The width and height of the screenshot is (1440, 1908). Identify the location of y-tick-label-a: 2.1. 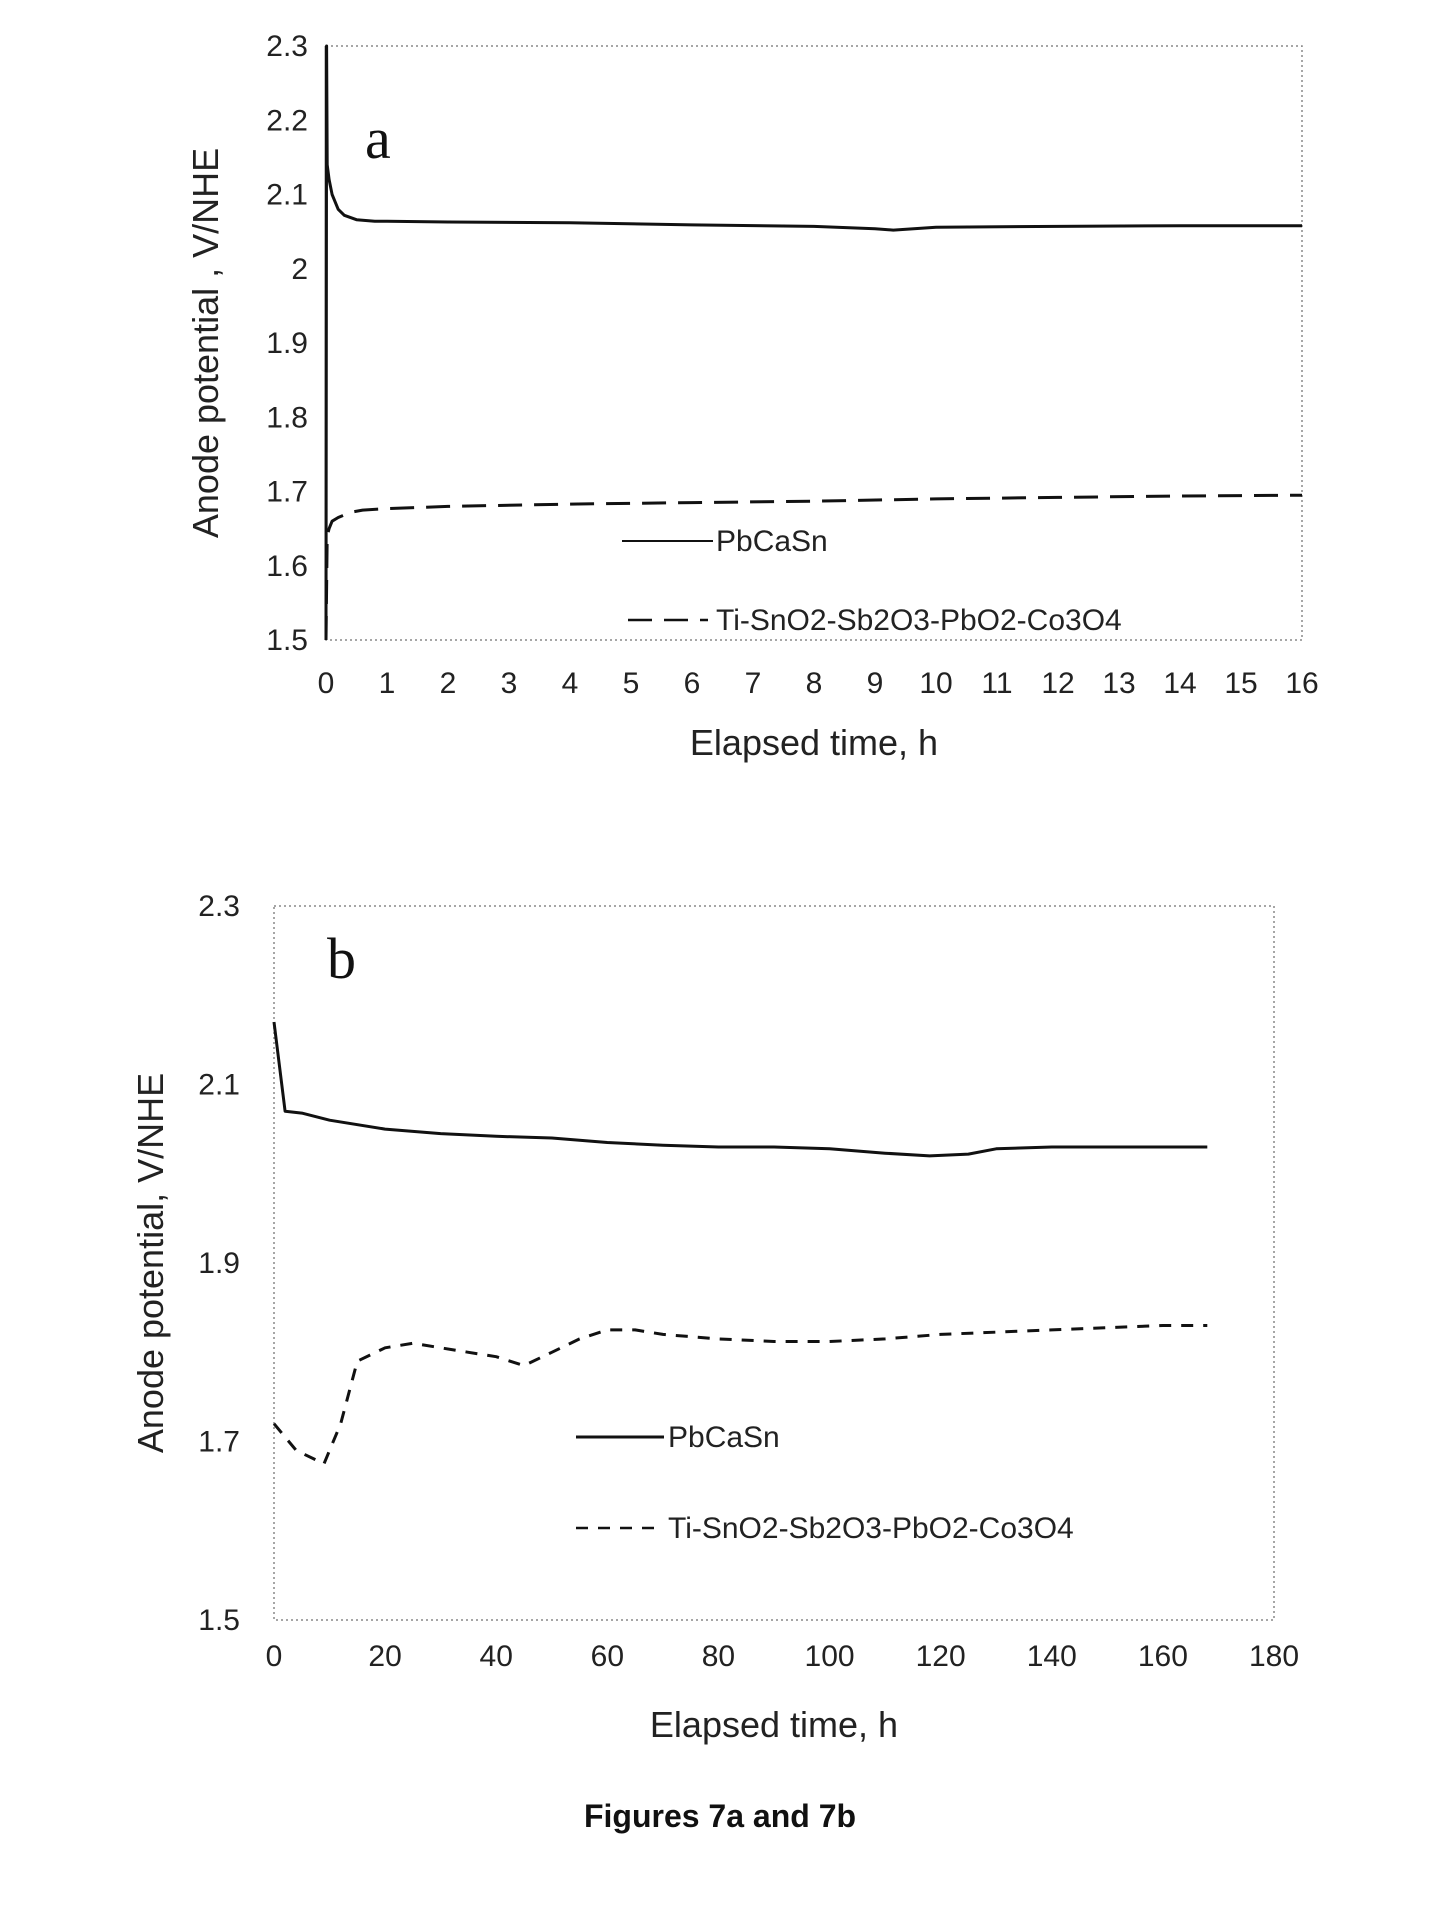
(287, 195).